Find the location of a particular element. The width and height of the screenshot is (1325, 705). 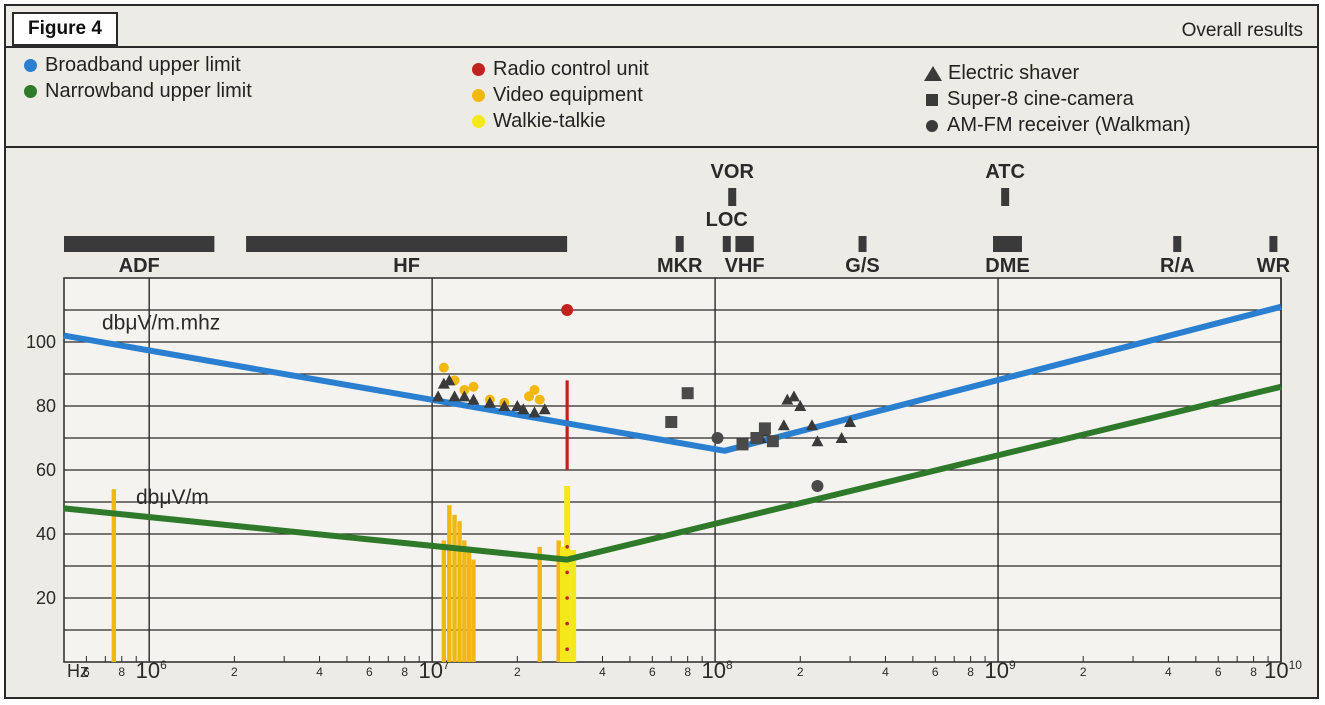

band-label-vhf: VHF is located at coordinates (745, 266).